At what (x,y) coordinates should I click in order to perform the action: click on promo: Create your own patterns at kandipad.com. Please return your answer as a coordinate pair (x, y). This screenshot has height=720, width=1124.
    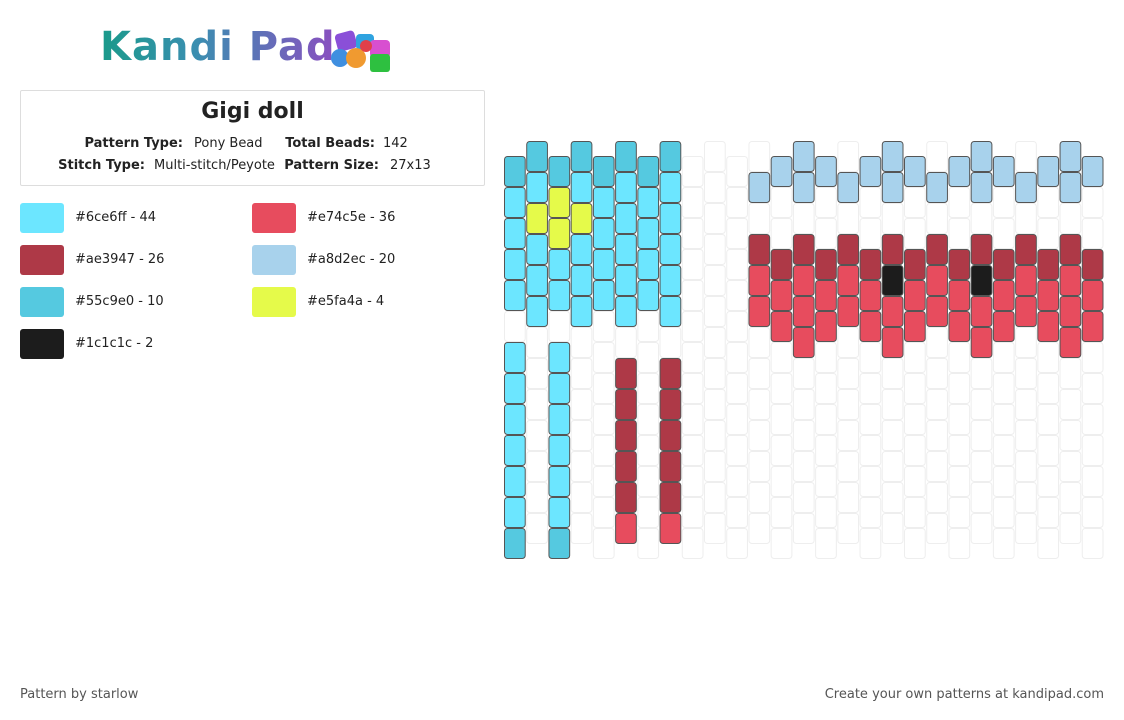
    Looking at the image, I should click on (964, 694).